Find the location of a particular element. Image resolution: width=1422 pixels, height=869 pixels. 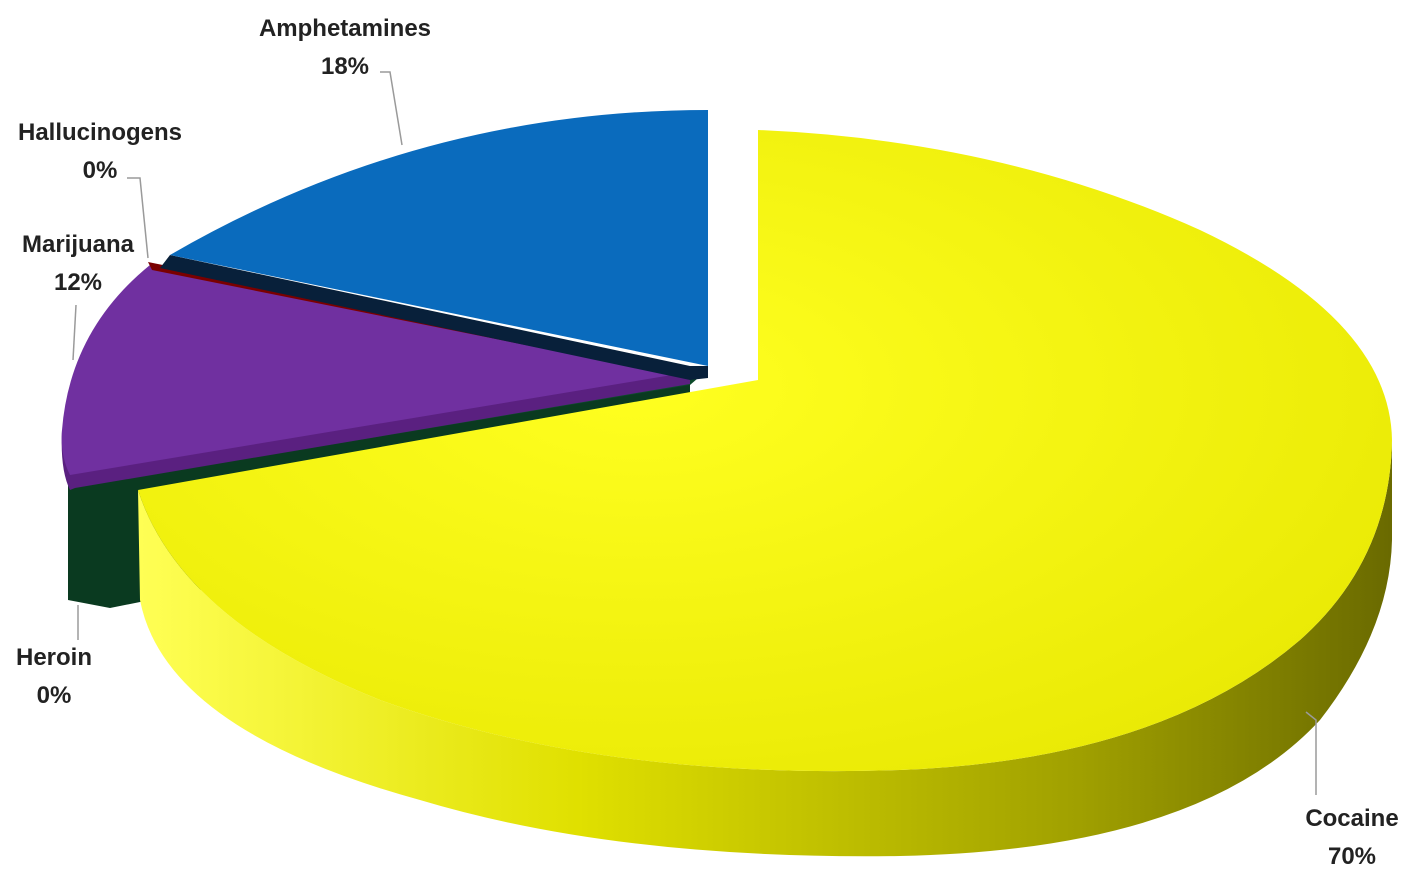

label-hallucinogens-name: Hallucinogens is located at coordinates (100, 132).